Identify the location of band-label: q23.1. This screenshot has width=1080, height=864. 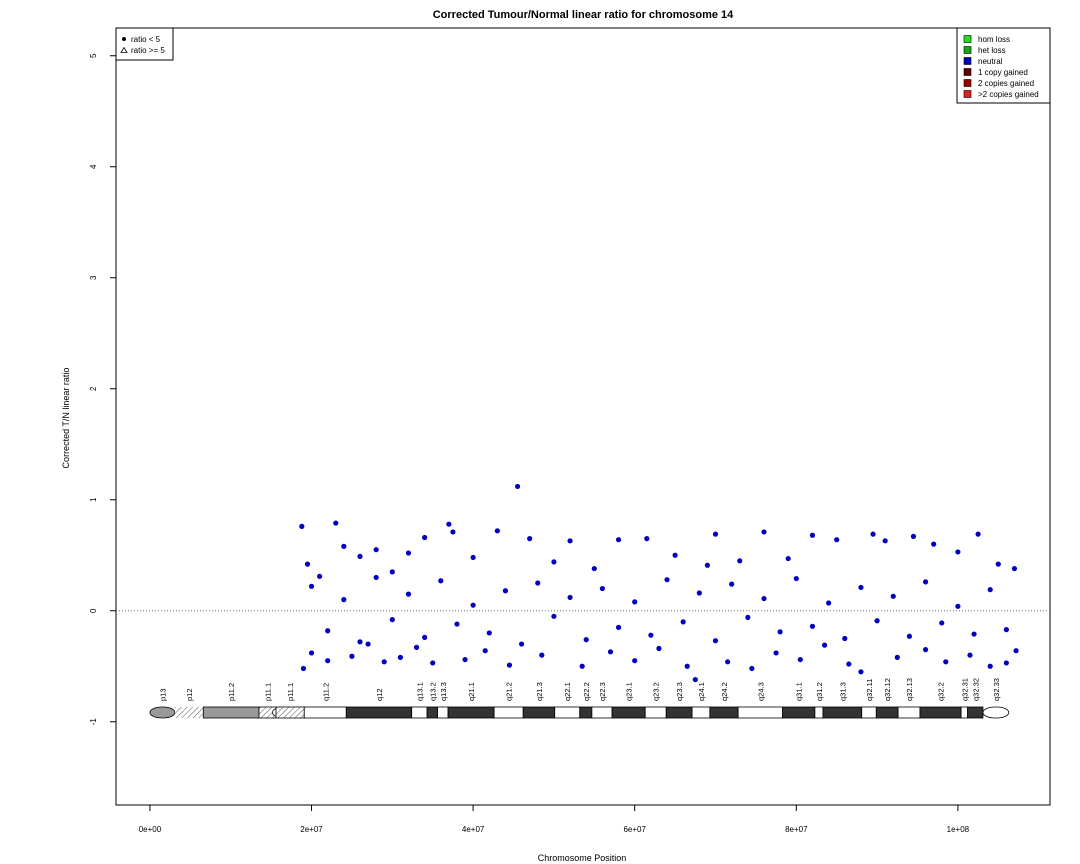
(629, 691).